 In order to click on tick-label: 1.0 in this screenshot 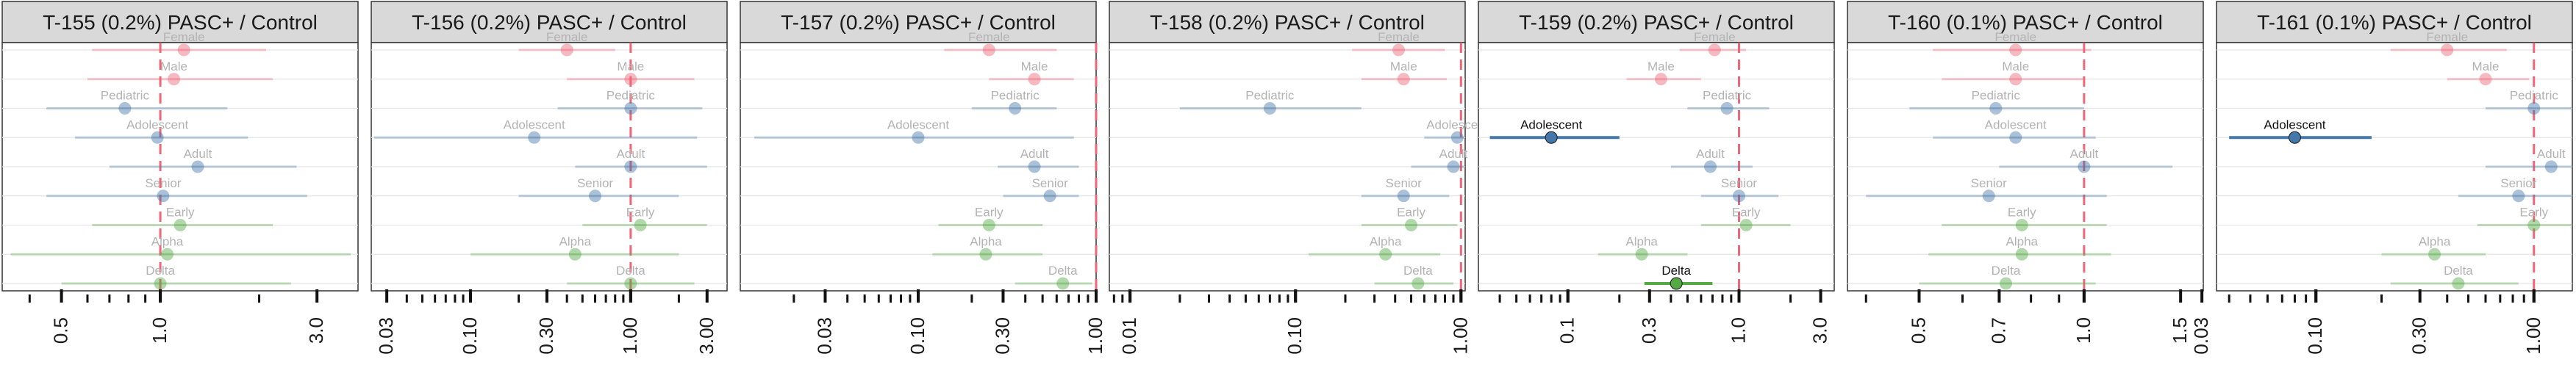, I will do `click(2083, 330)`.